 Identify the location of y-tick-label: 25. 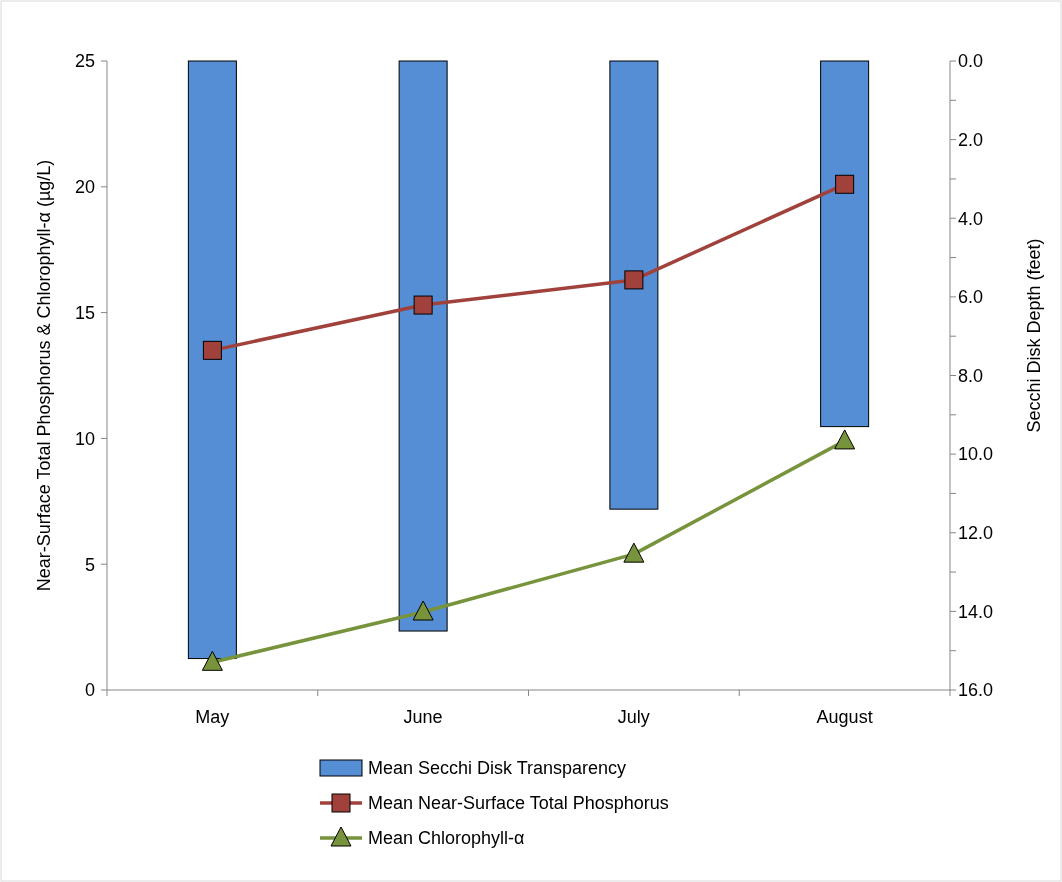
(84, 61).